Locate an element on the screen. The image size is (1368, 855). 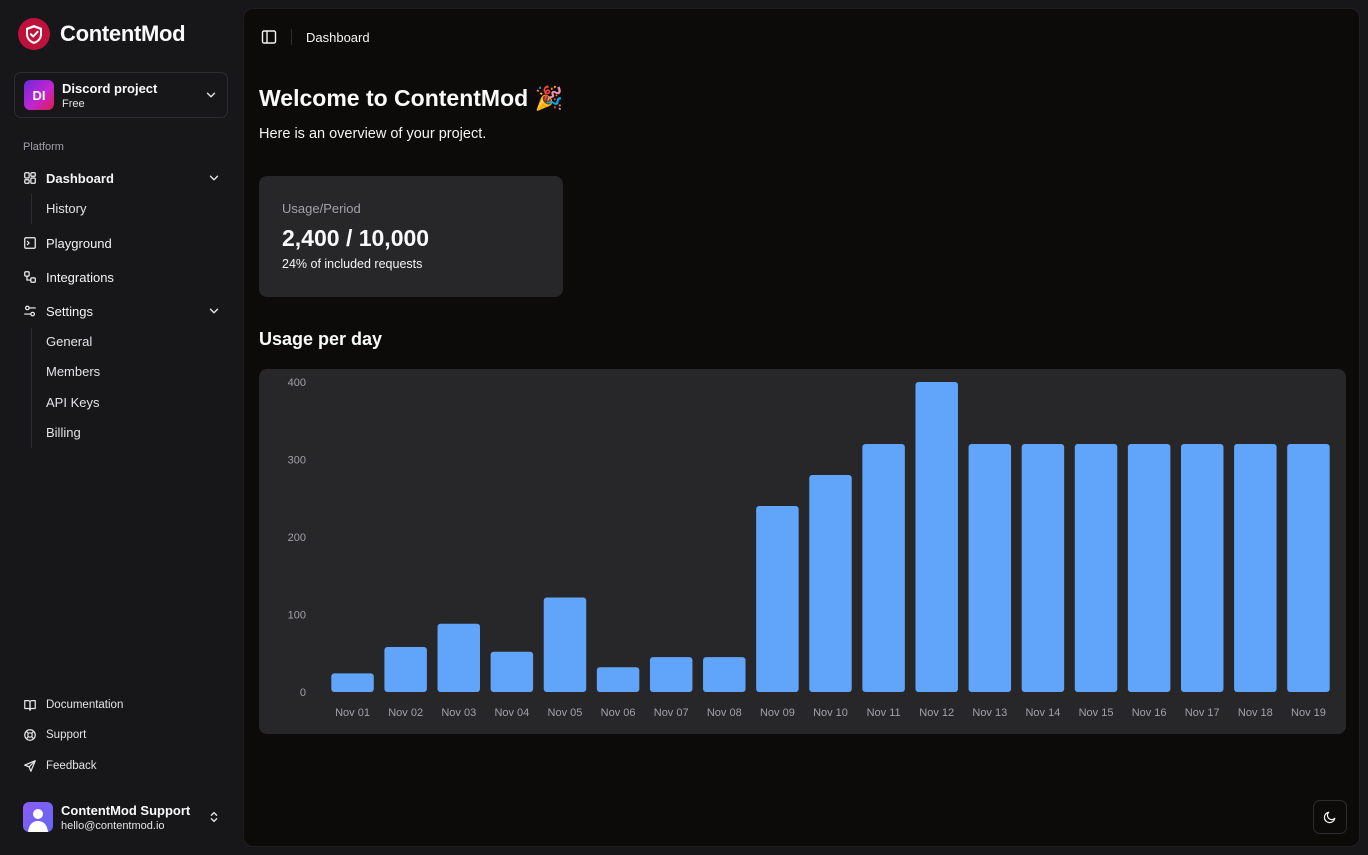
sidebar-item-label: Settings is located at coordinates (69, 311).